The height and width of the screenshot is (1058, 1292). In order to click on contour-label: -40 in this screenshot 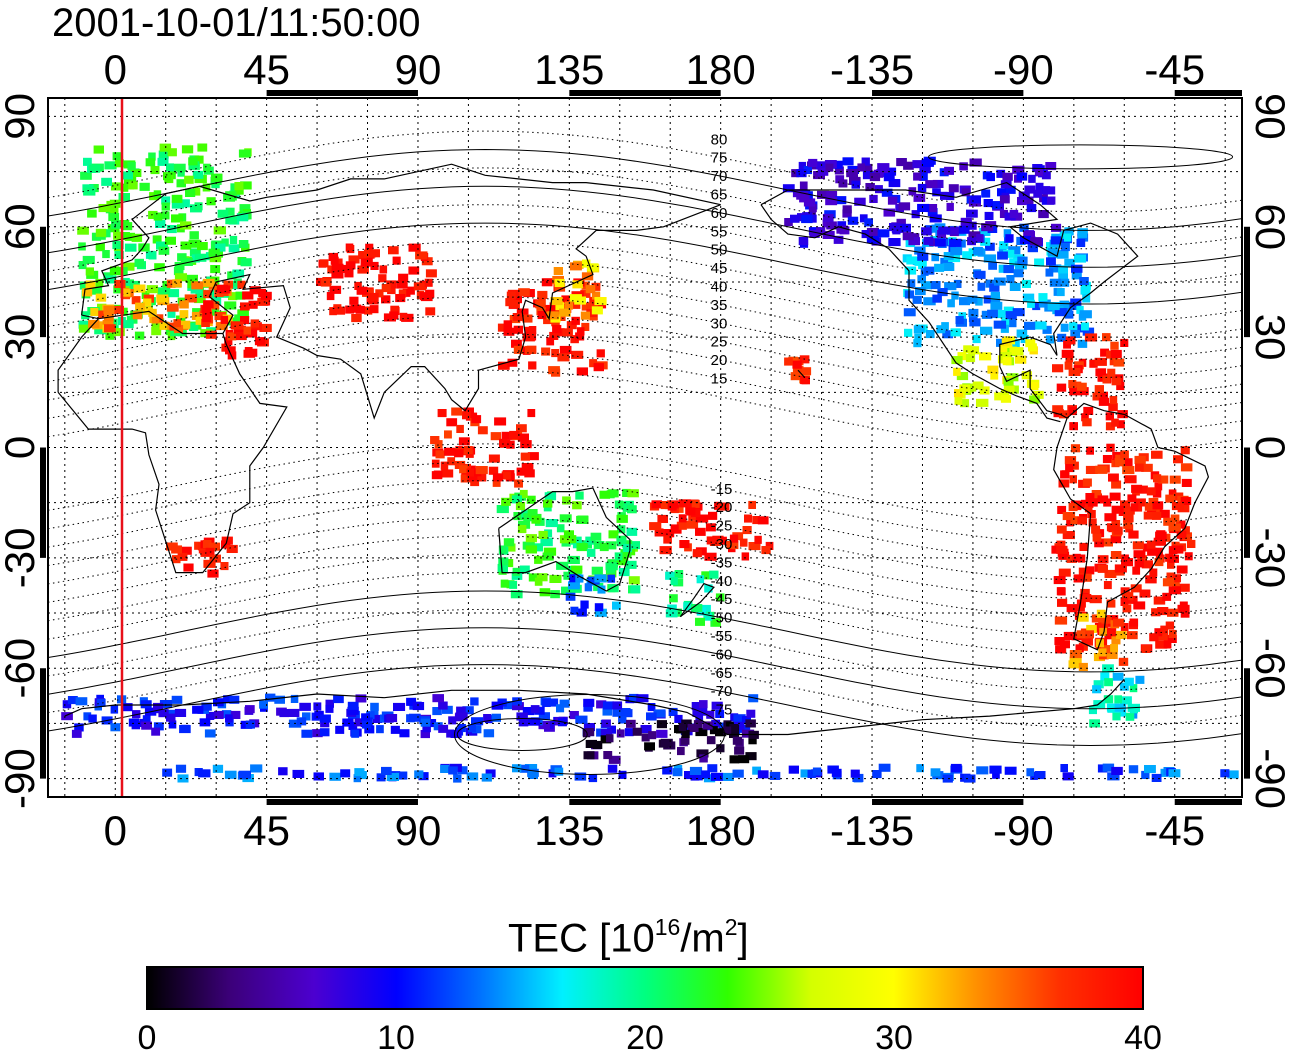, I will do `click(722, 581)`.